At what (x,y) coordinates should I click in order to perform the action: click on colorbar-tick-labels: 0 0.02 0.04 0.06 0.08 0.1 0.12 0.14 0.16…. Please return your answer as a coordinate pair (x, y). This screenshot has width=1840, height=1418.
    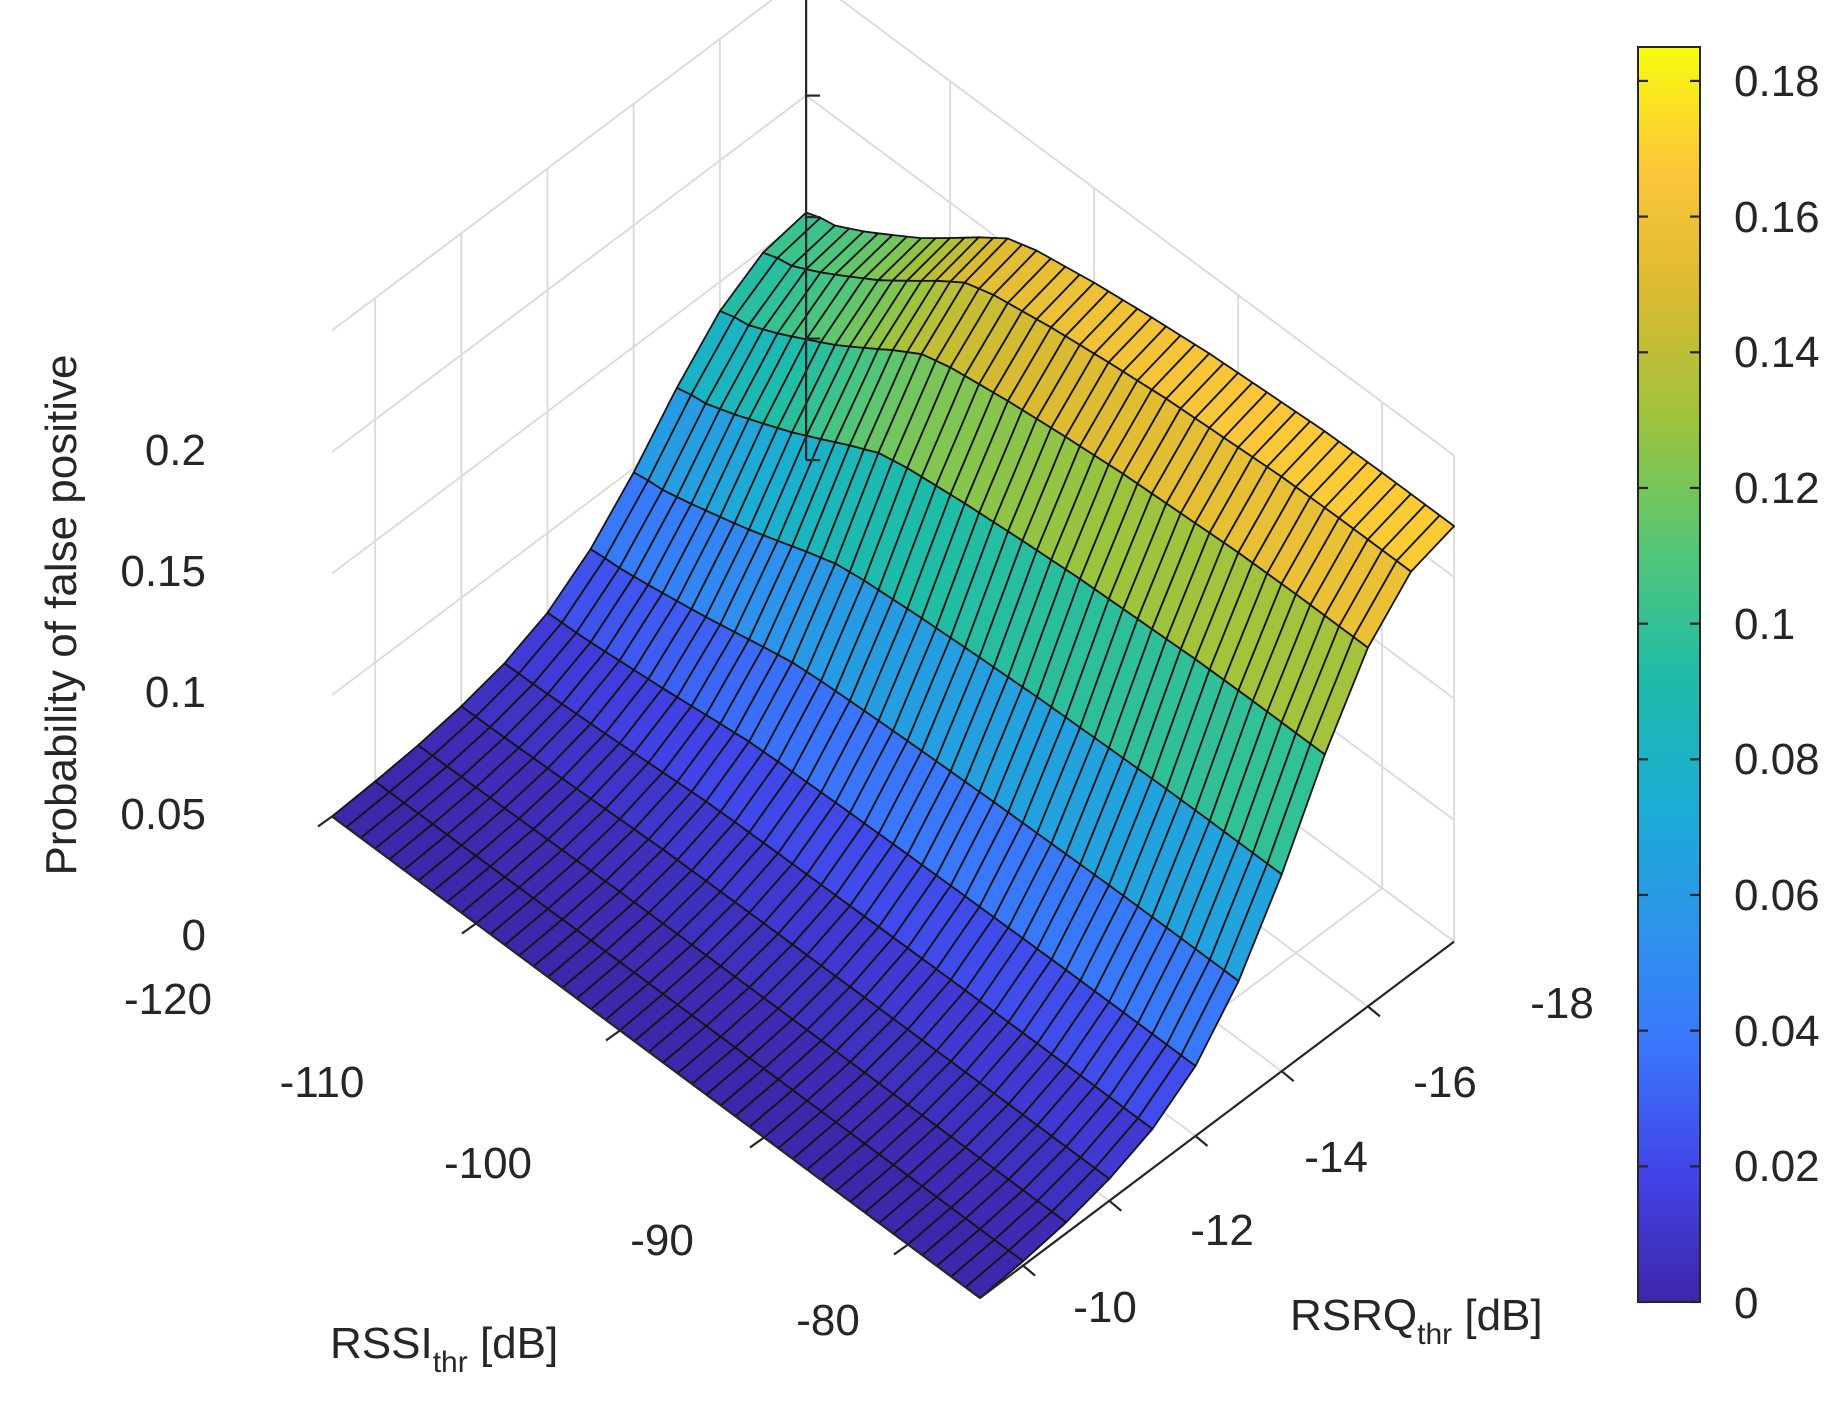
    Looking at the image, I should click on (1777, 692).